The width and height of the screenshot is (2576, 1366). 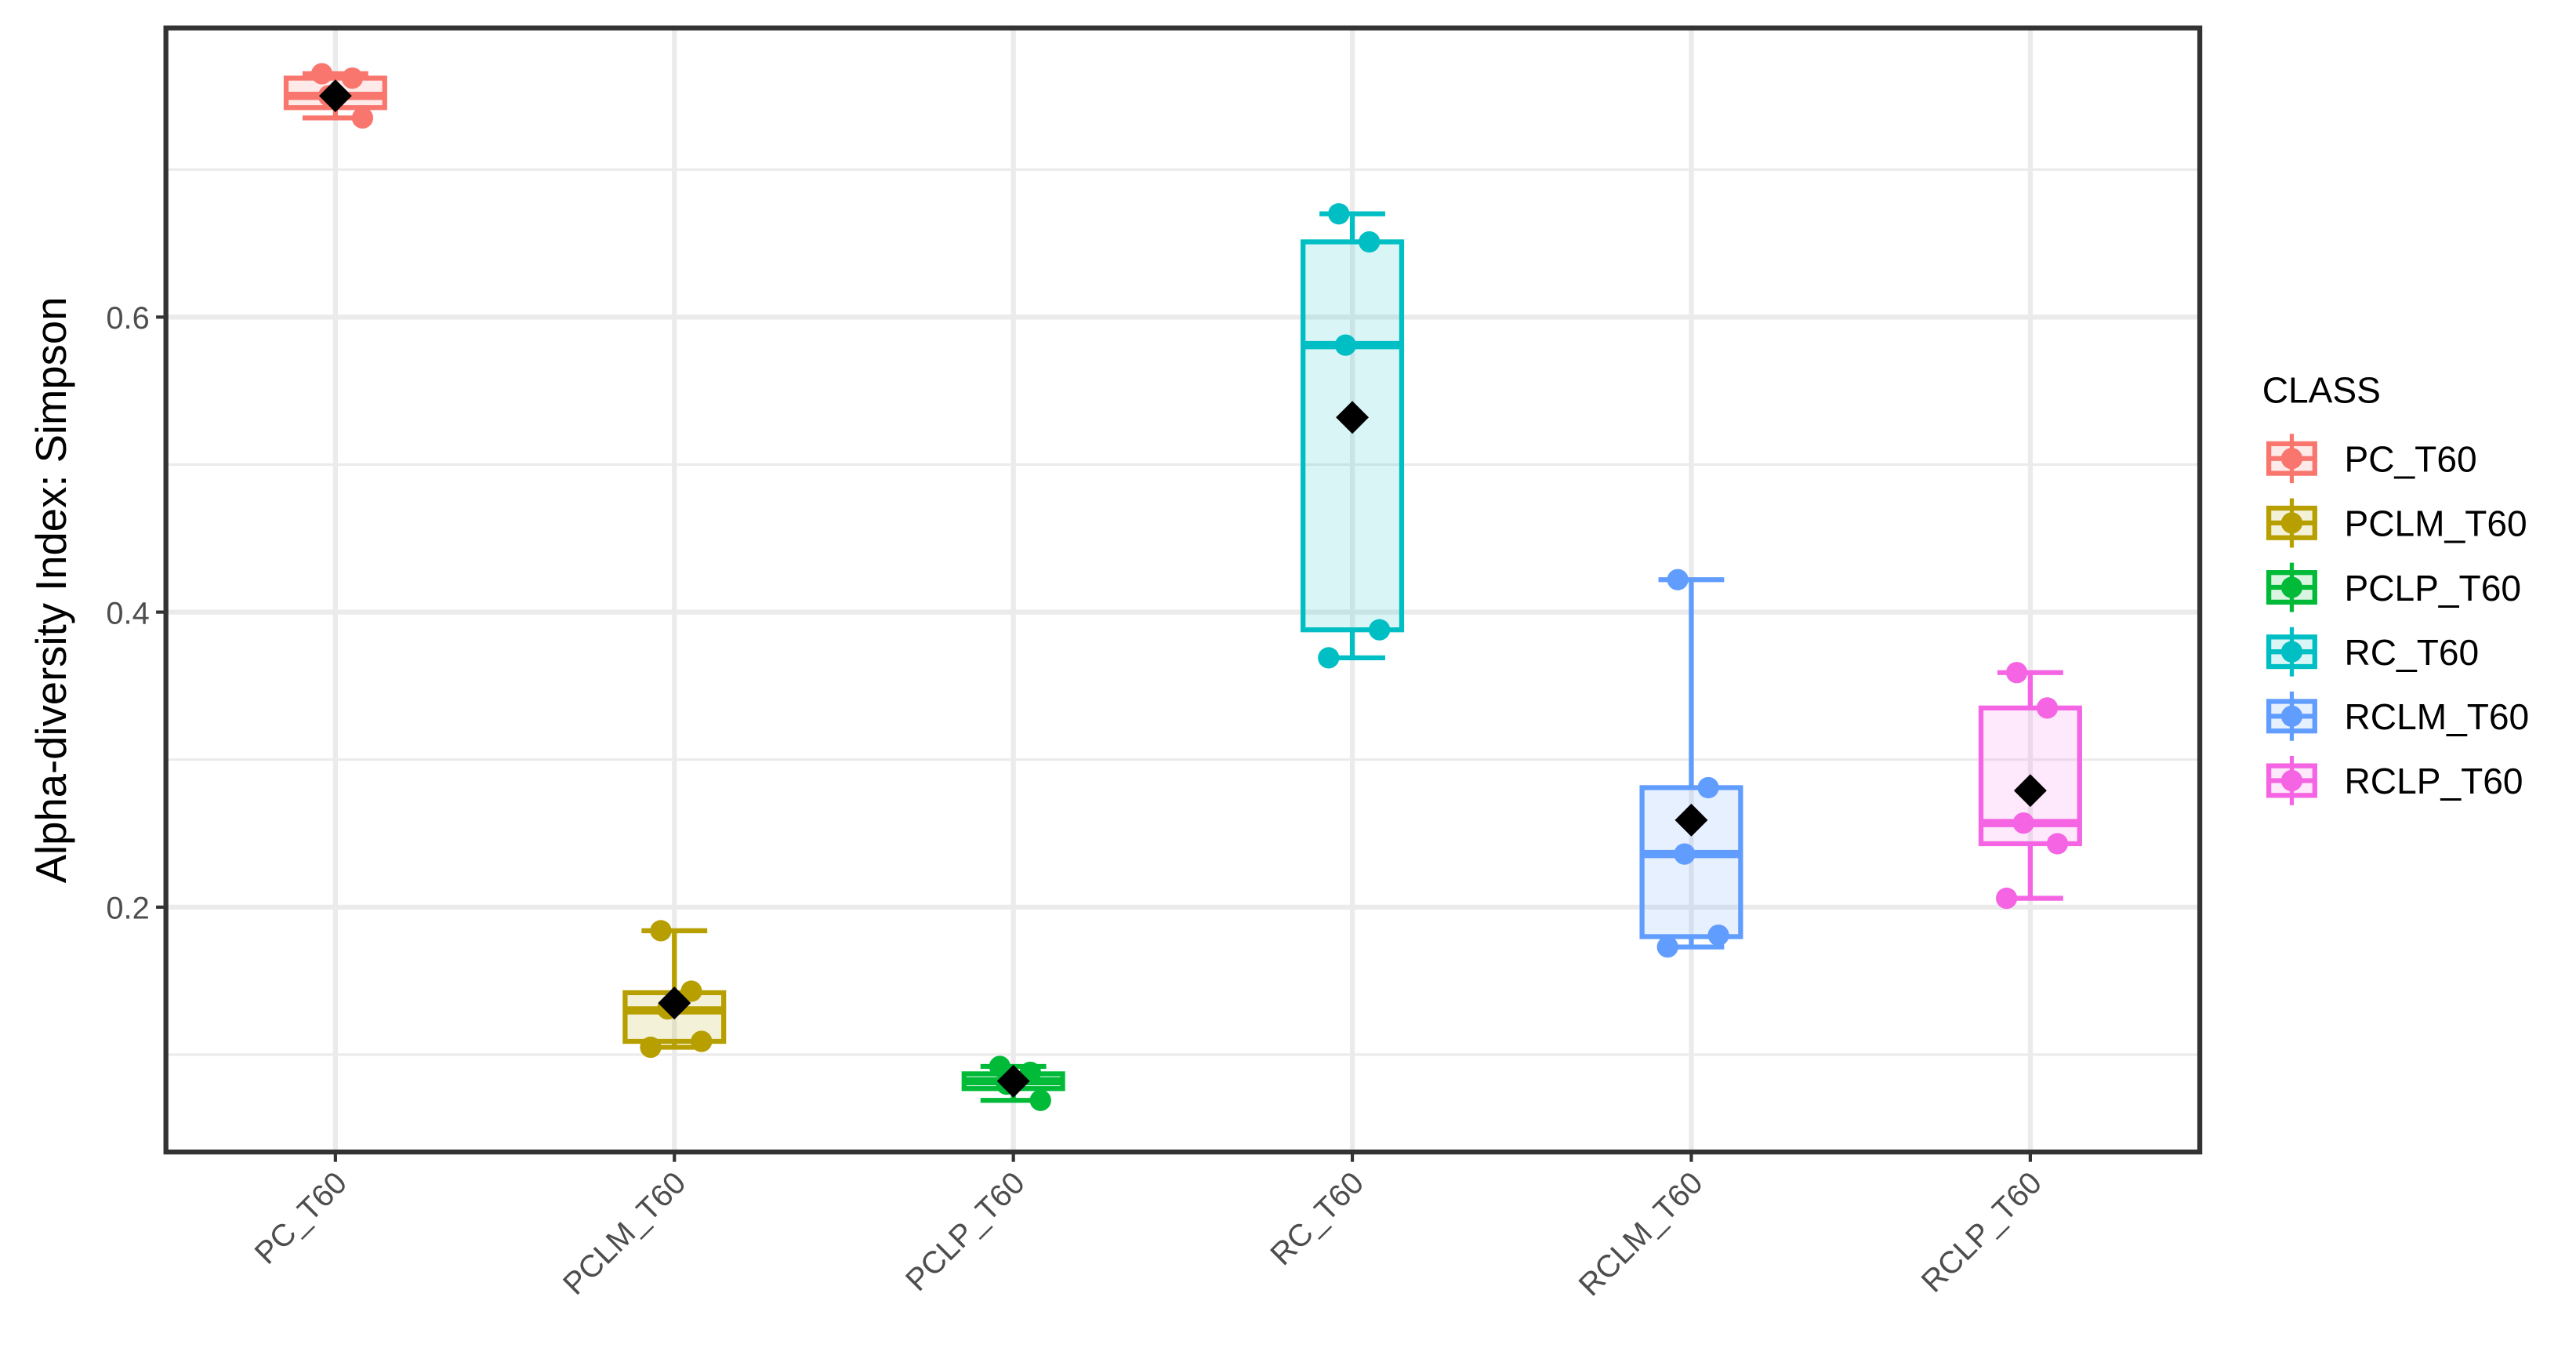 I want to click on box, so click(x=1353, y=436).